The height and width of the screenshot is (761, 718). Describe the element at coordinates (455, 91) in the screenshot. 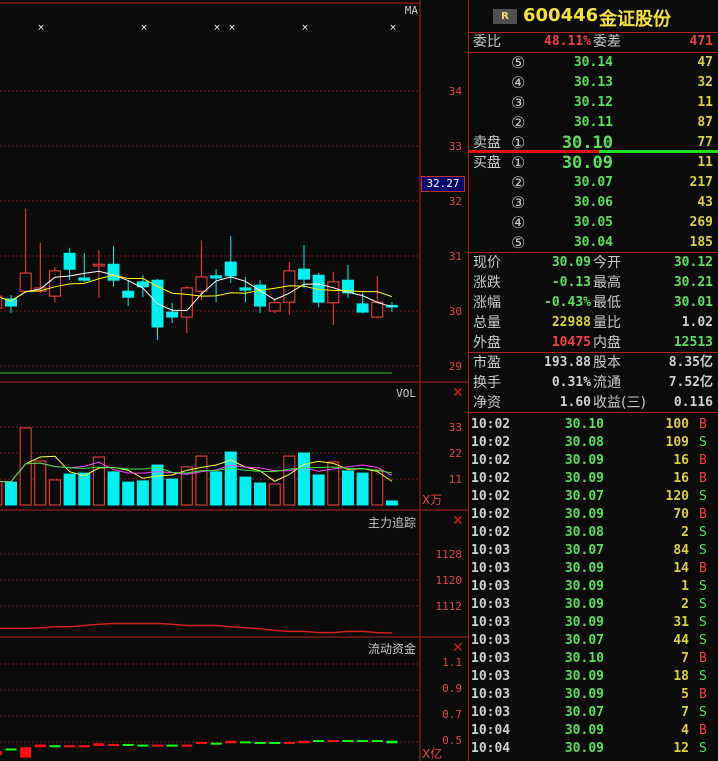

I see `price-axis-tick: 34` at that location.